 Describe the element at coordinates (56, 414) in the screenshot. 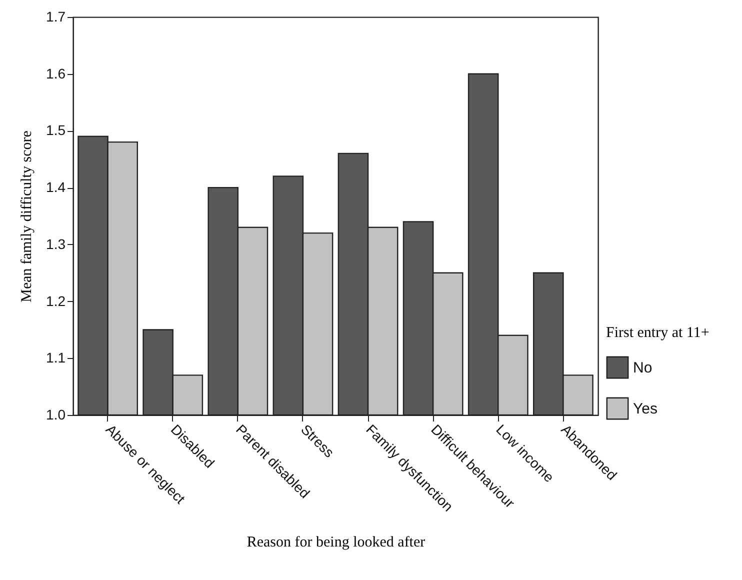

I see `y-tick-label: 1.0` at that location.